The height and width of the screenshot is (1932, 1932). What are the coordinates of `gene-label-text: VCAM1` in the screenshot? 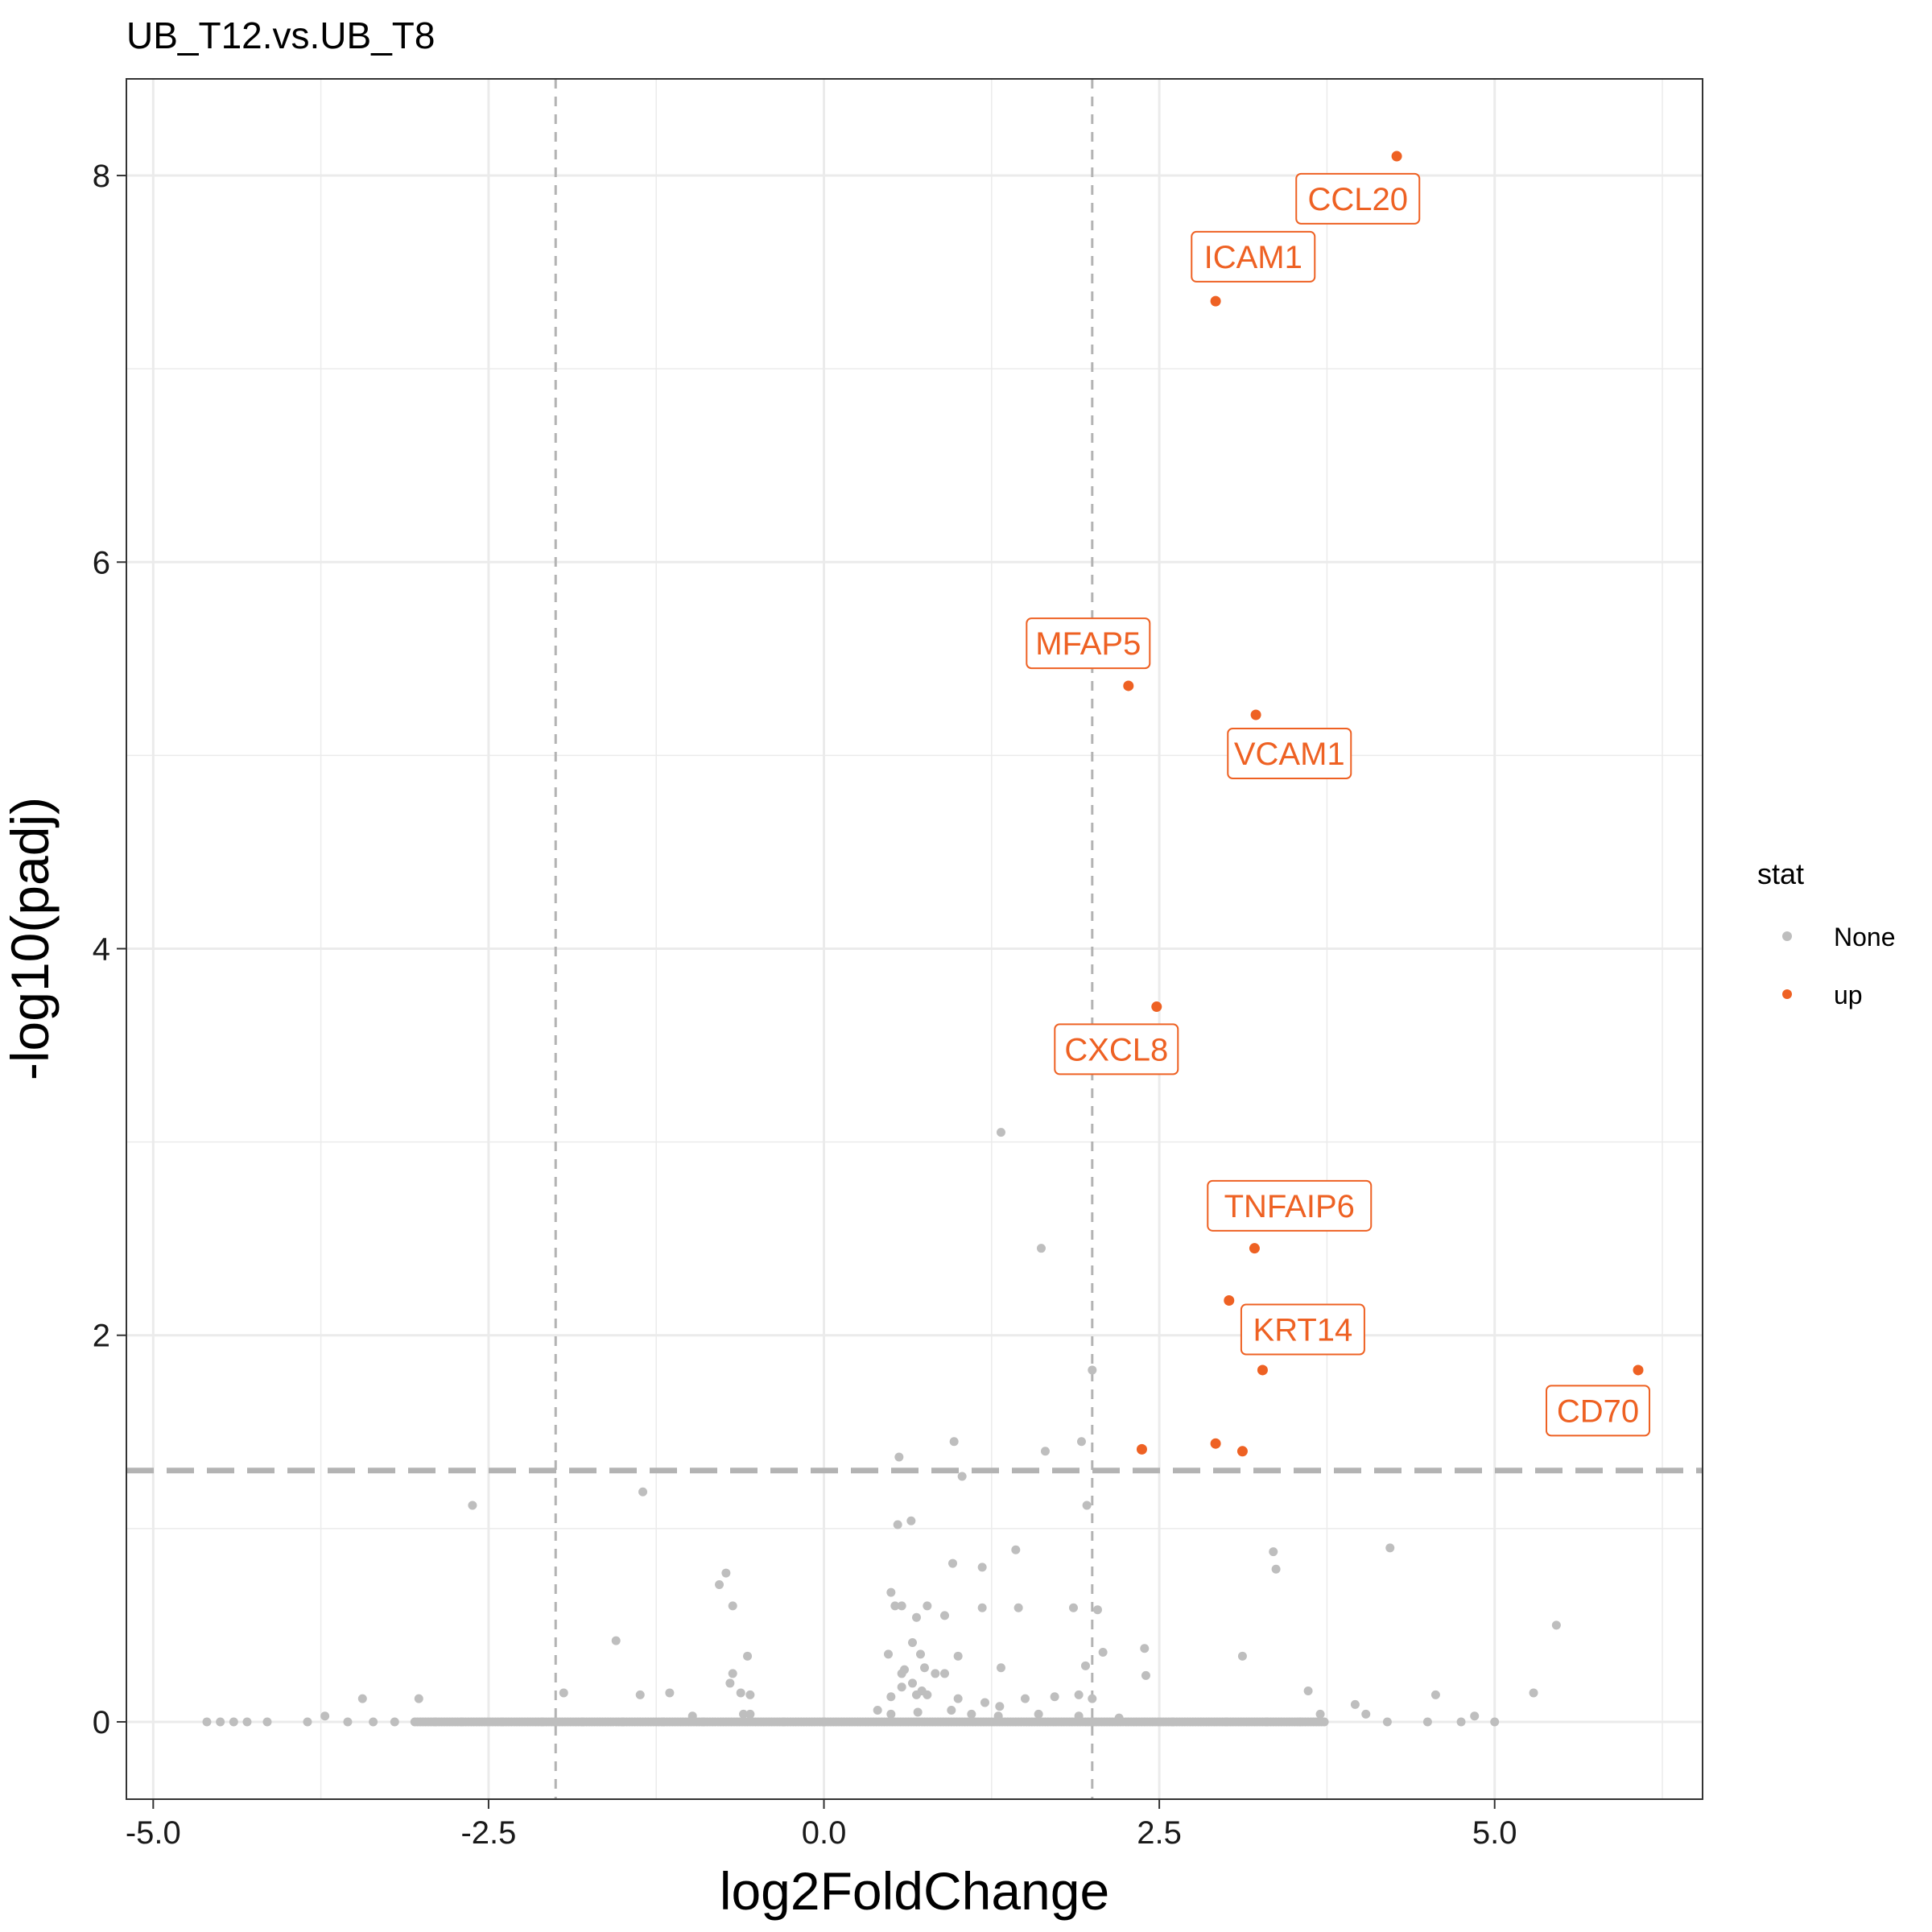 It's located at (1289, 754).